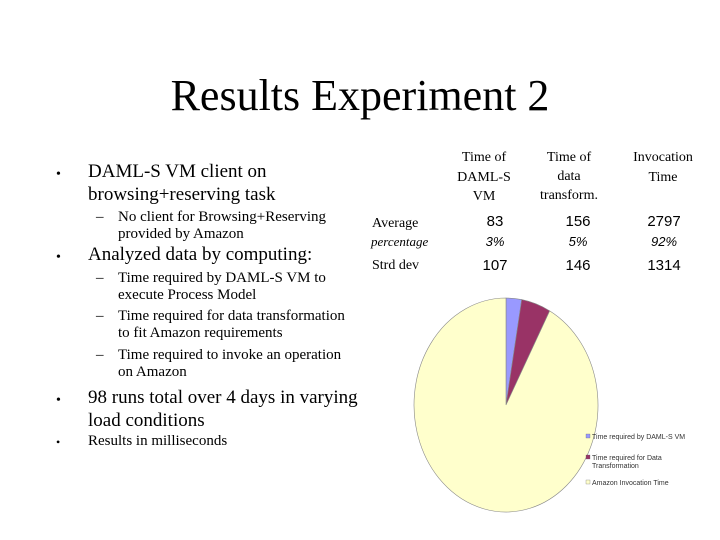 Image resolution: width=720 pixels, height=540 pixels. I want to click on pie-slices, so click(506, 405).